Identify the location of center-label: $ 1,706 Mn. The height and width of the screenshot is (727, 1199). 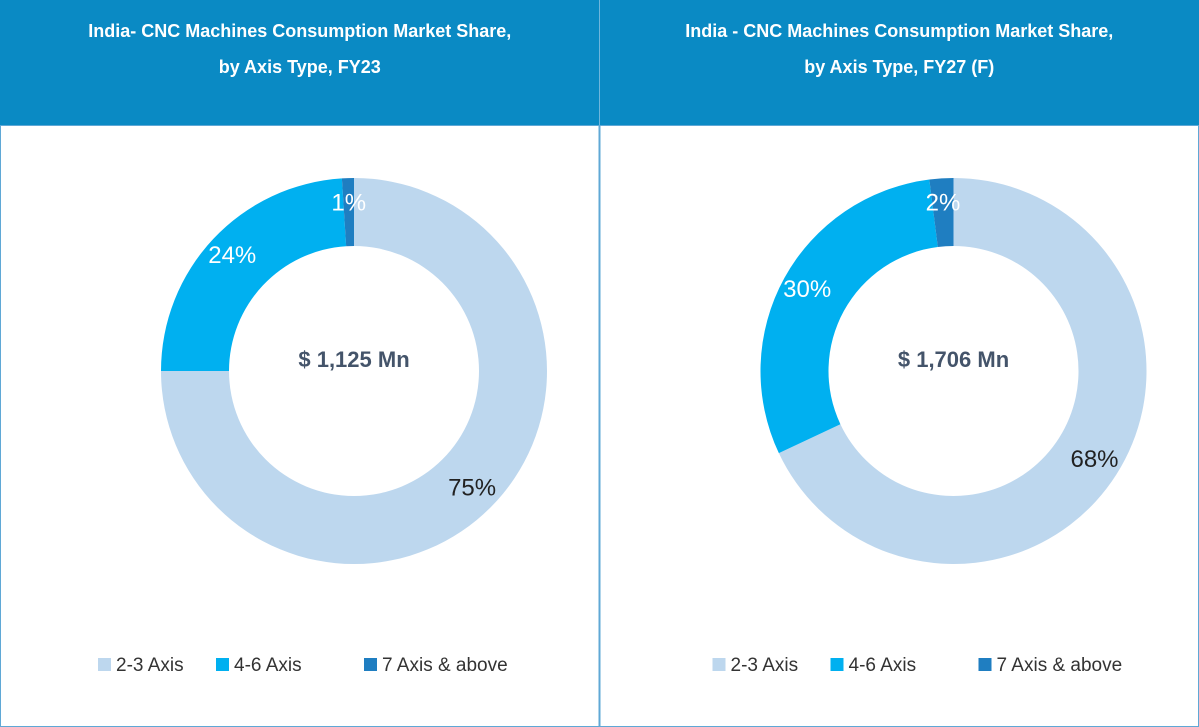
(953, 359).